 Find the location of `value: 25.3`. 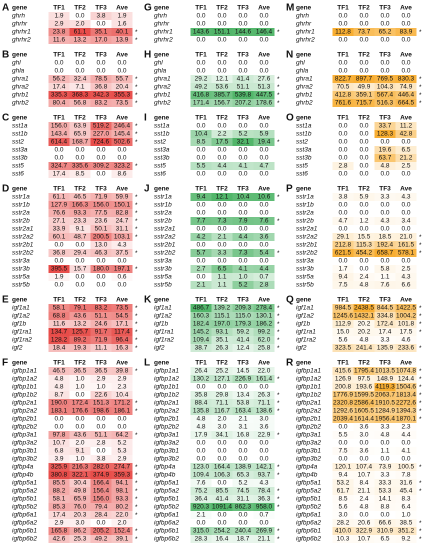

value: 25.3 is located at coordinates (80, 539).